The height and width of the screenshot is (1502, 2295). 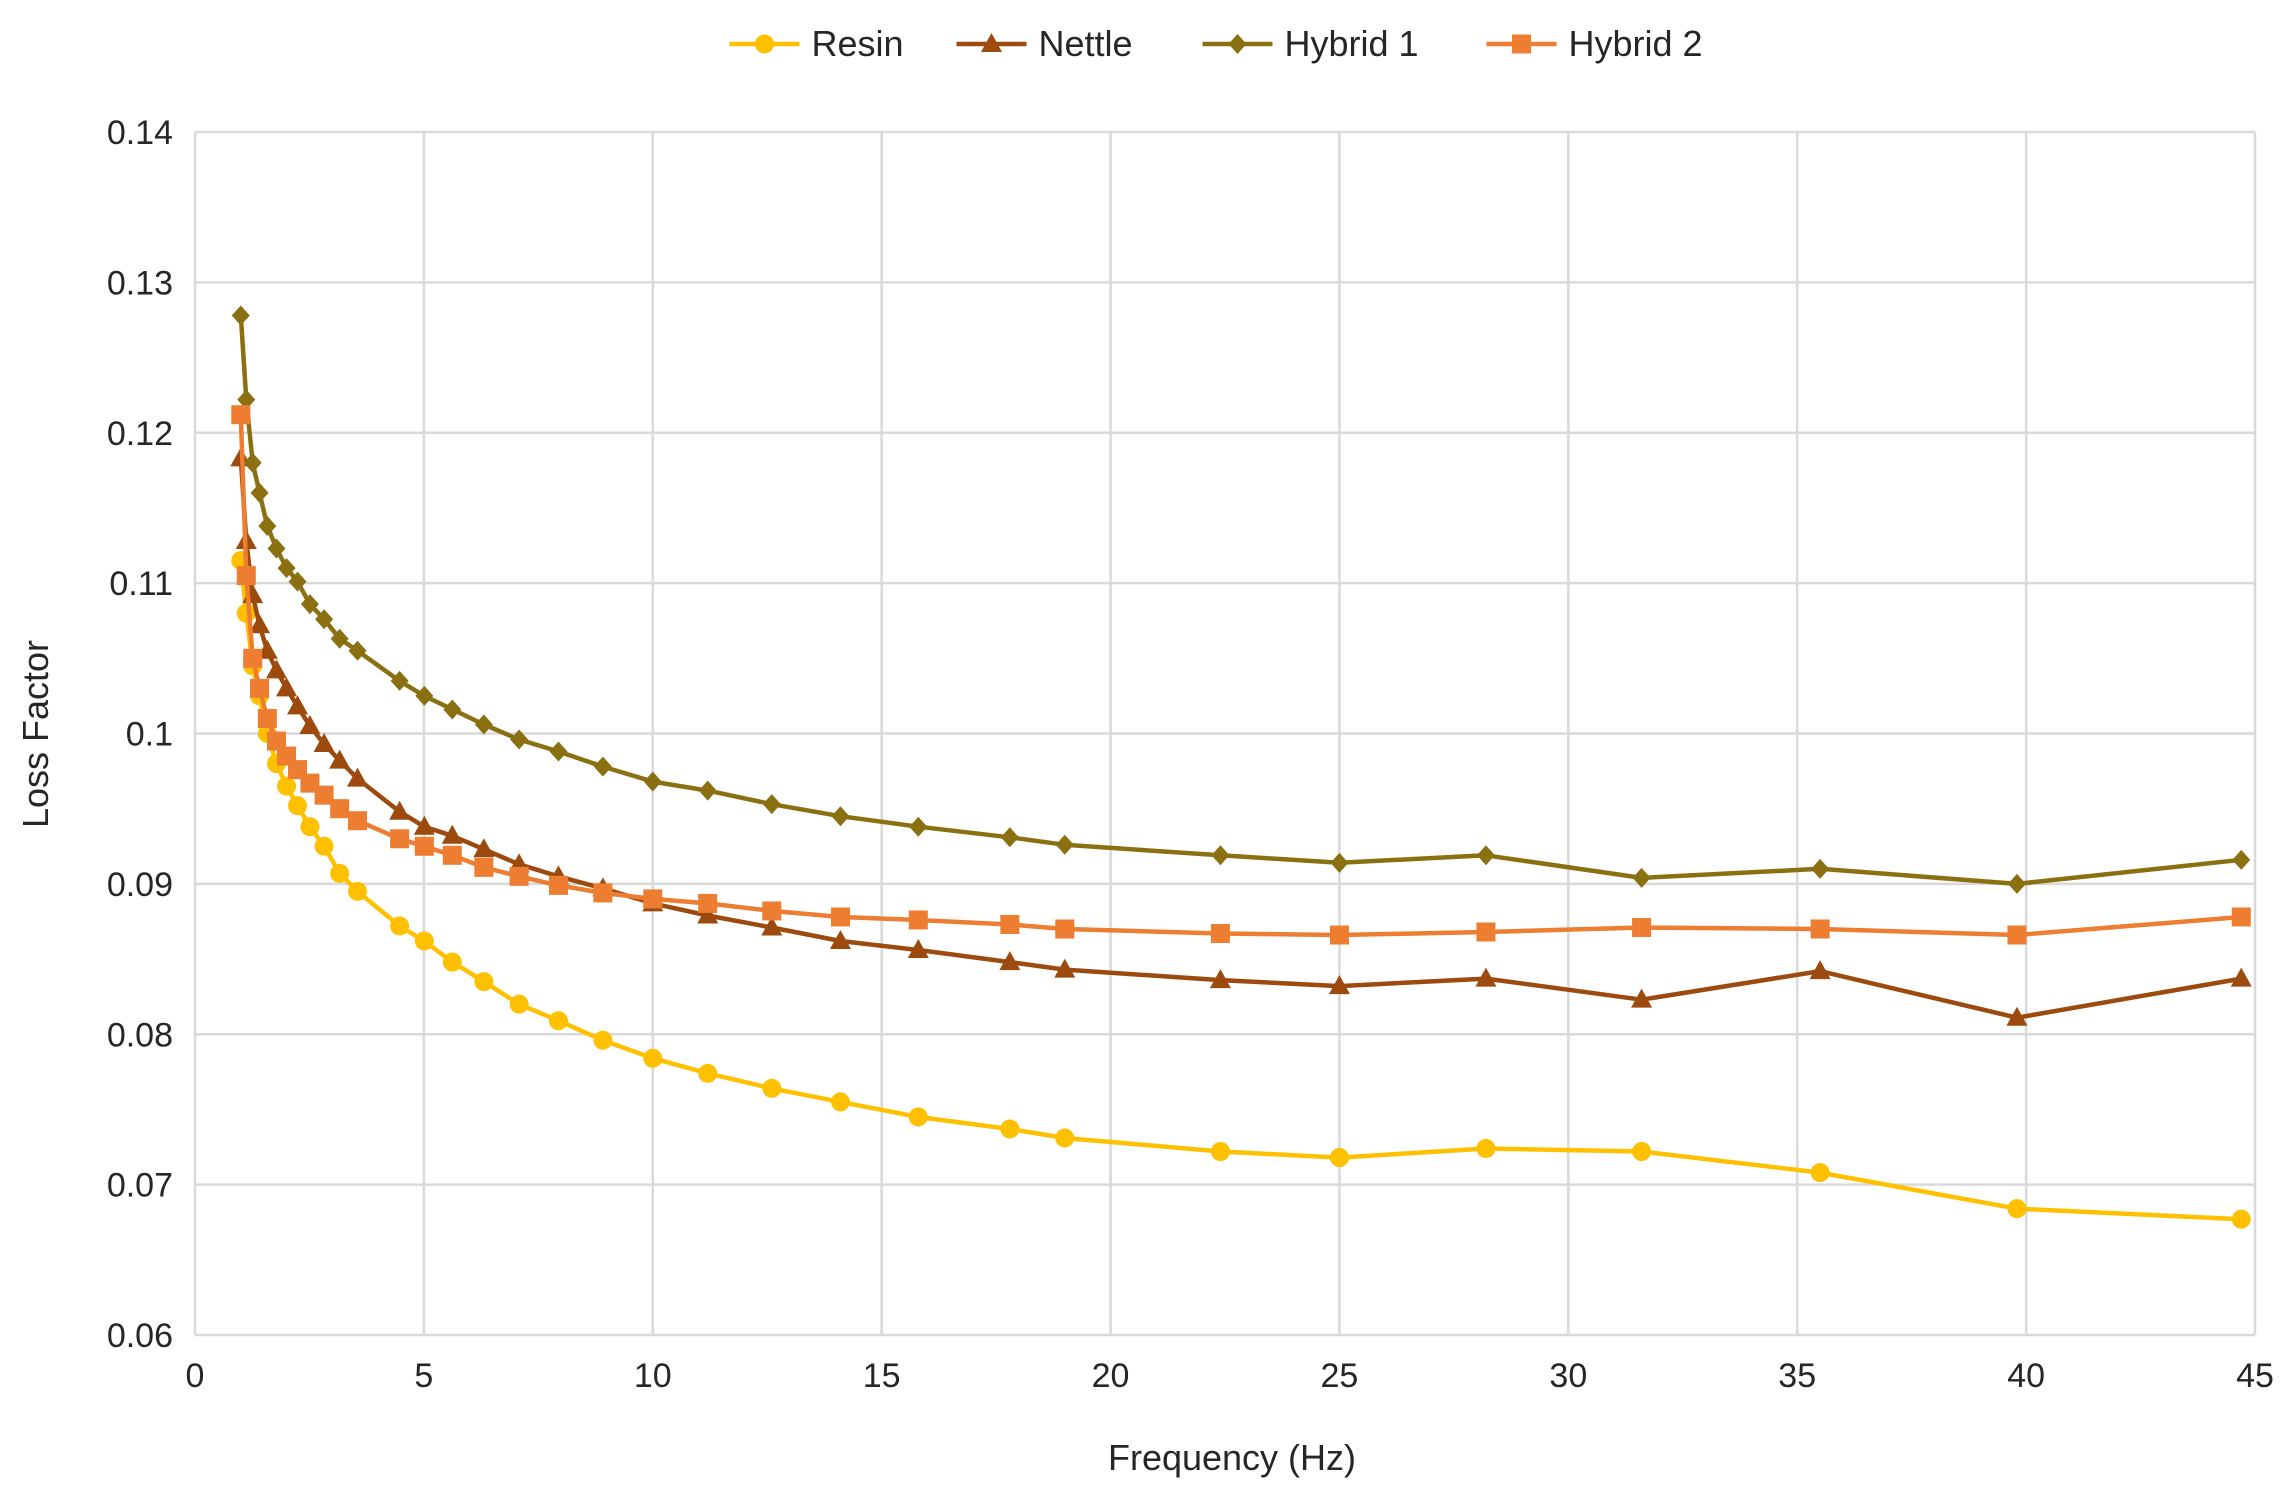 What do you see at coordinates (882, 1376) in the screenshot?
I see `x-tick-label: 15` at bounding box center [882, 1376].